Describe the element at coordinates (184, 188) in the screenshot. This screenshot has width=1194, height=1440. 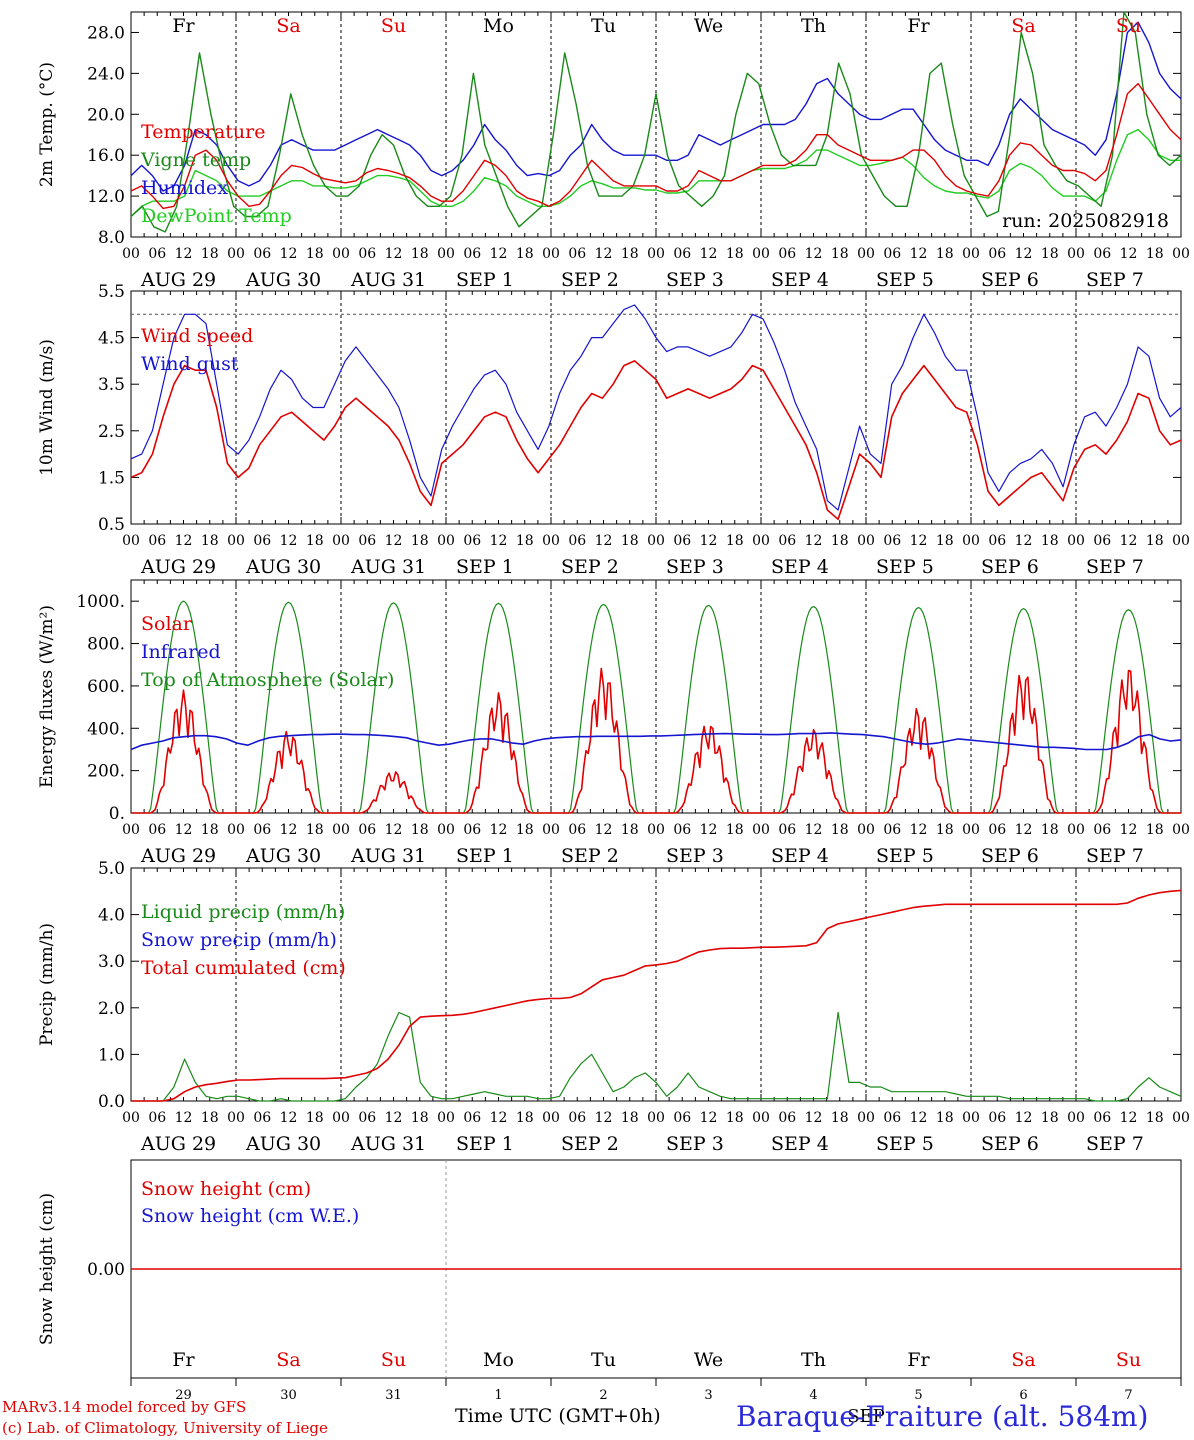
I see `legend-humidex: Humidex` at that location.